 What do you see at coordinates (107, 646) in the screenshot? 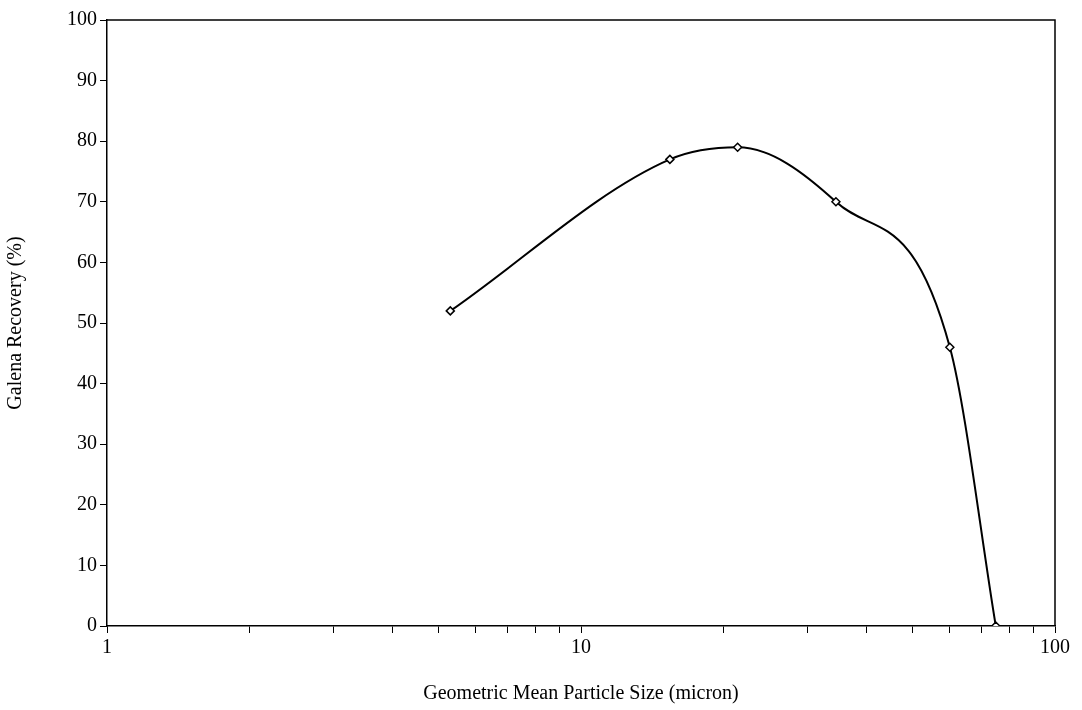
I see `x-tick-label: 1` at bounding box center [107, 646].